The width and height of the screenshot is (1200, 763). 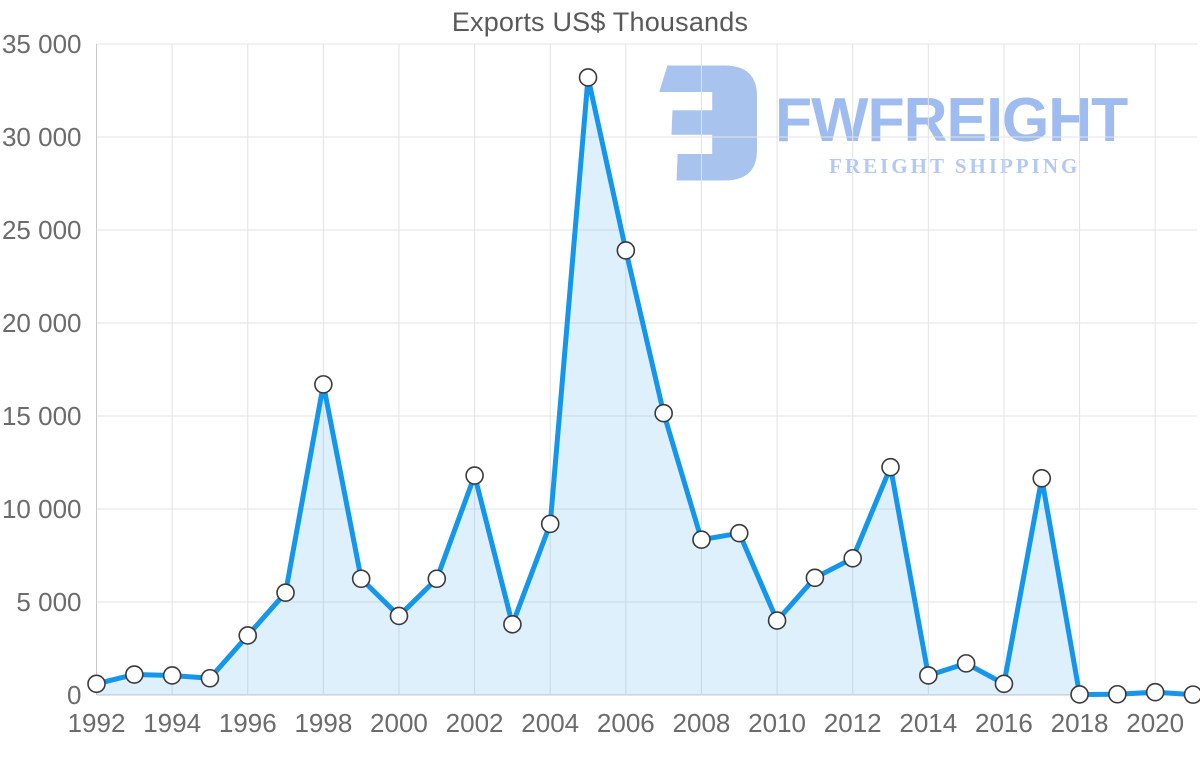 I want to click on x-tick-label: 2020, so click(x=1155, y=723).